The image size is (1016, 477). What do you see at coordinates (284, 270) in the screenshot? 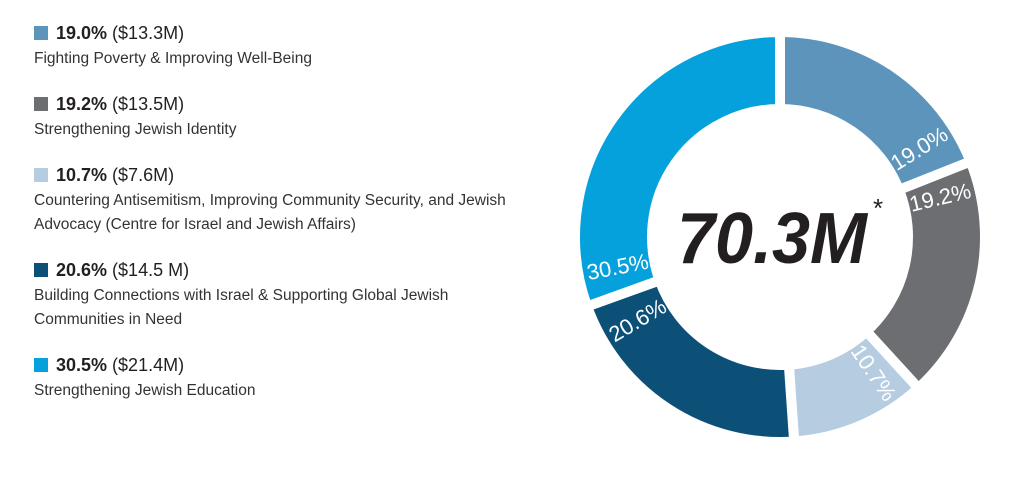
I see `legend-head: 20.6% ($14.5 M)` at bounding box center [284, 270].